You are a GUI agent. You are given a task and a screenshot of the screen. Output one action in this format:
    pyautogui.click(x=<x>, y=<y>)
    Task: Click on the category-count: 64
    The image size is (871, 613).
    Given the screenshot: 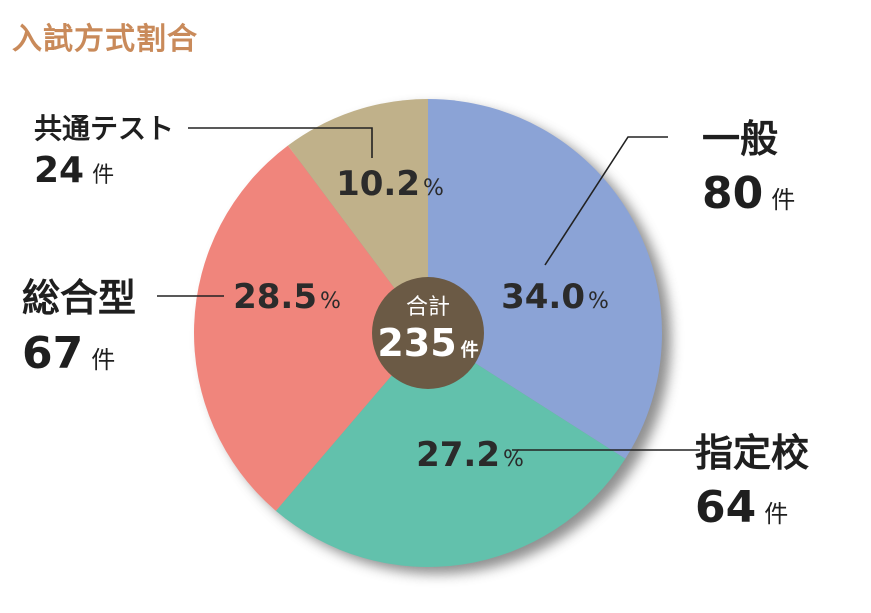 What is the action you would take?
    pyautogui.click(x=725, y=507)
    